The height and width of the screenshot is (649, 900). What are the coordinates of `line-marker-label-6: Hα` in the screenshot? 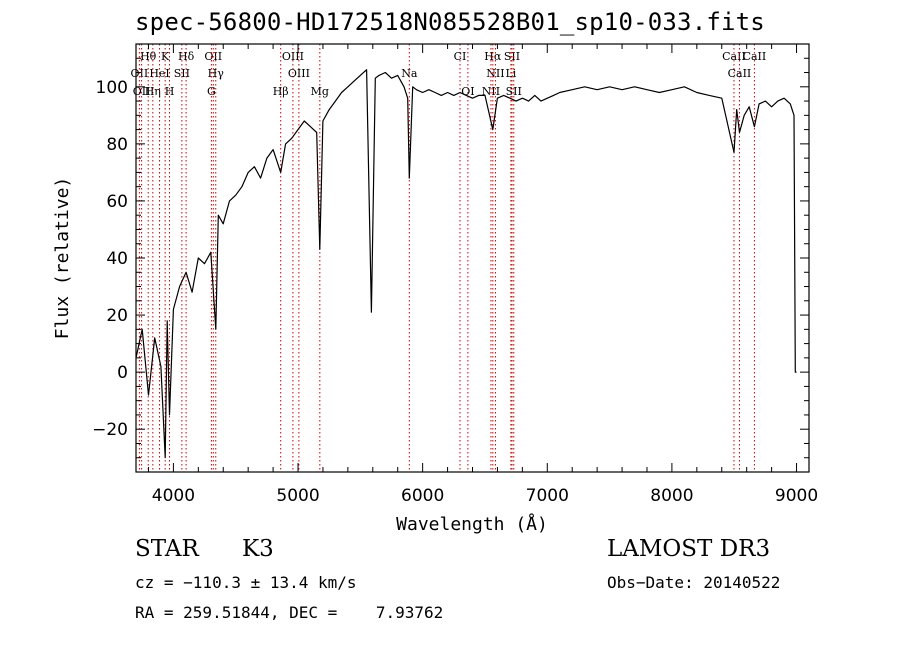 It's located at (493, 56).